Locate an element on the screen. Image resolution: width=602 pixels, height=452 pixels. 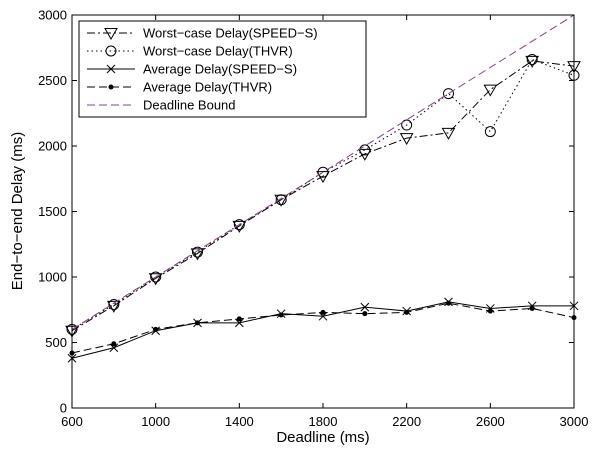
legend-item: Average Delay(THVR) is located at coordinates (179, 87).